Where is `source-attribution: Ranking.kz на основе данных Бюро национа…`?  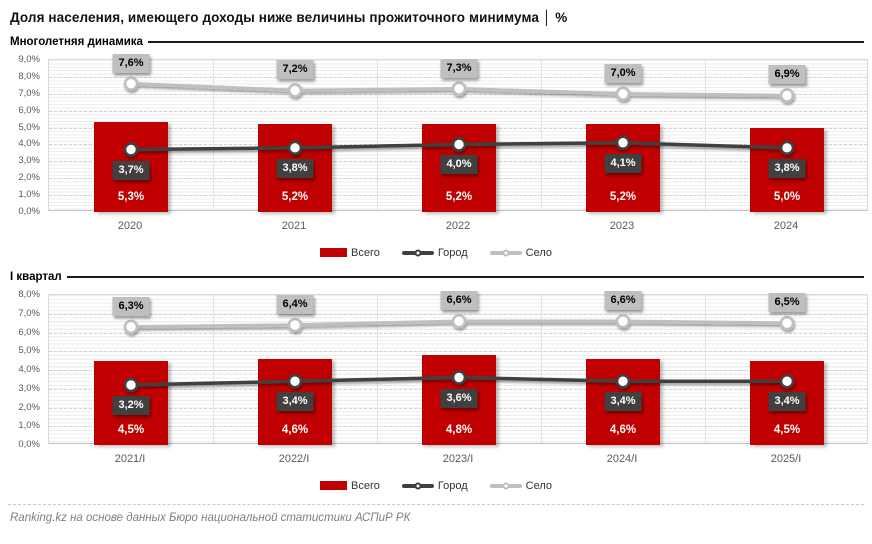 source-attribution: Ranking.kz на основе данных Бюро национа… is located at coordinates (436, 514).